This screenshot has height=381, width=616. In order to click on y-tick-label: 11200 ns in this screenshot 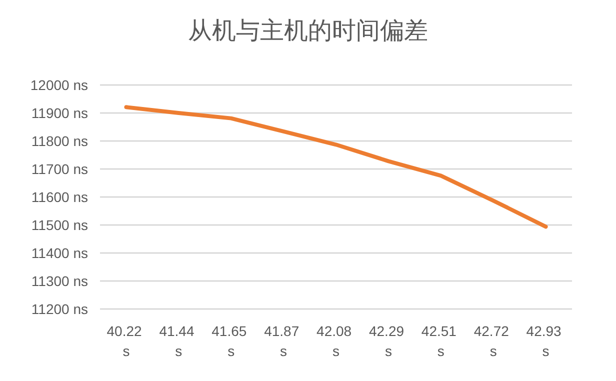, I will do `click(59, 309)`.